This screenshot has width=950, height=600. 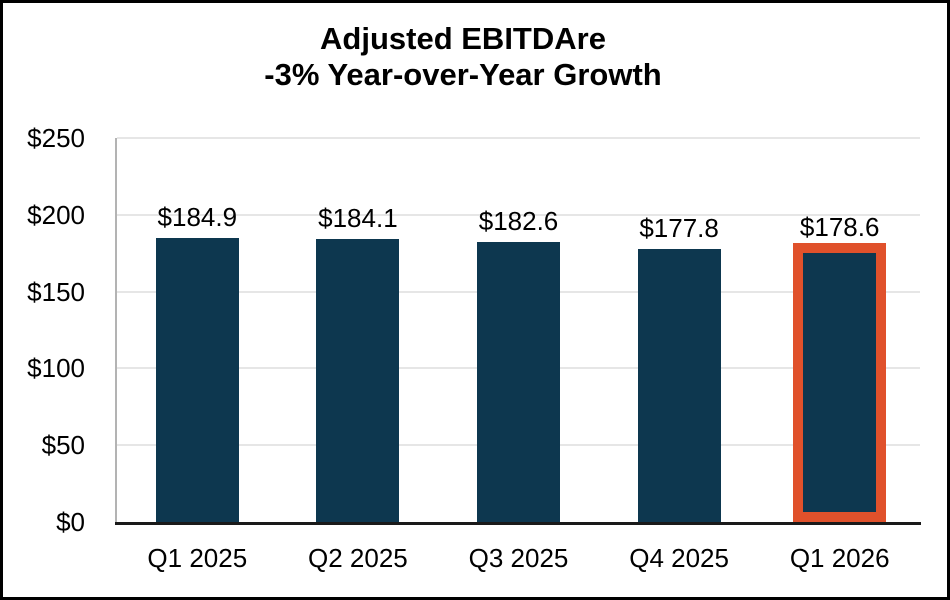 I want to click on y-axis-line, so click(x=116, y=330).